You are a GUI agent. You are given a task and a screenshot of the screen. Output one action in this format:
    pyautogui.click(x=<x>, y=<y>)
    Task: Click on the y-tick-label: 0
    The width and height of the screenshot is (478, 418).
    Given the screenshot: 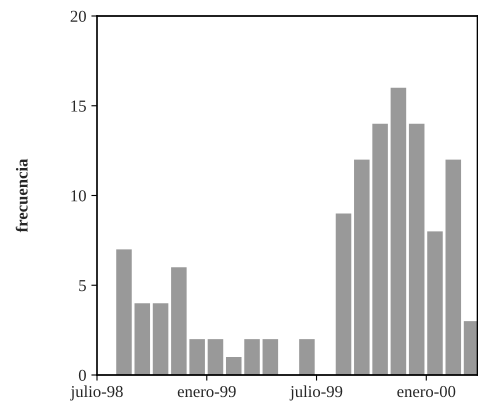 What is the action you would take?
    pyautogui.click(x=82, y=375)
    